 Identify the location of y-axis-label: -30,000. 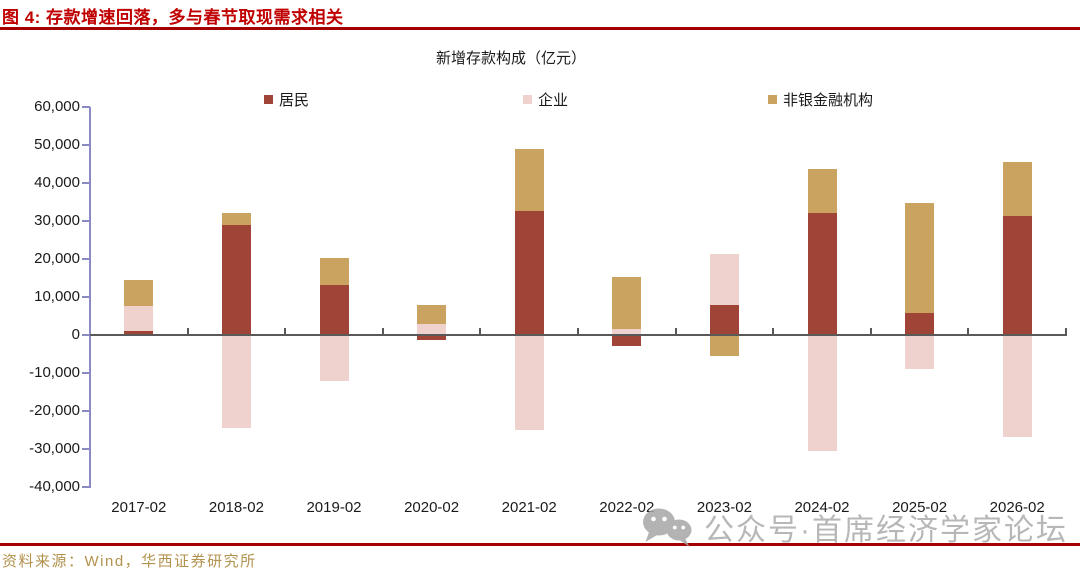
(54, 448).